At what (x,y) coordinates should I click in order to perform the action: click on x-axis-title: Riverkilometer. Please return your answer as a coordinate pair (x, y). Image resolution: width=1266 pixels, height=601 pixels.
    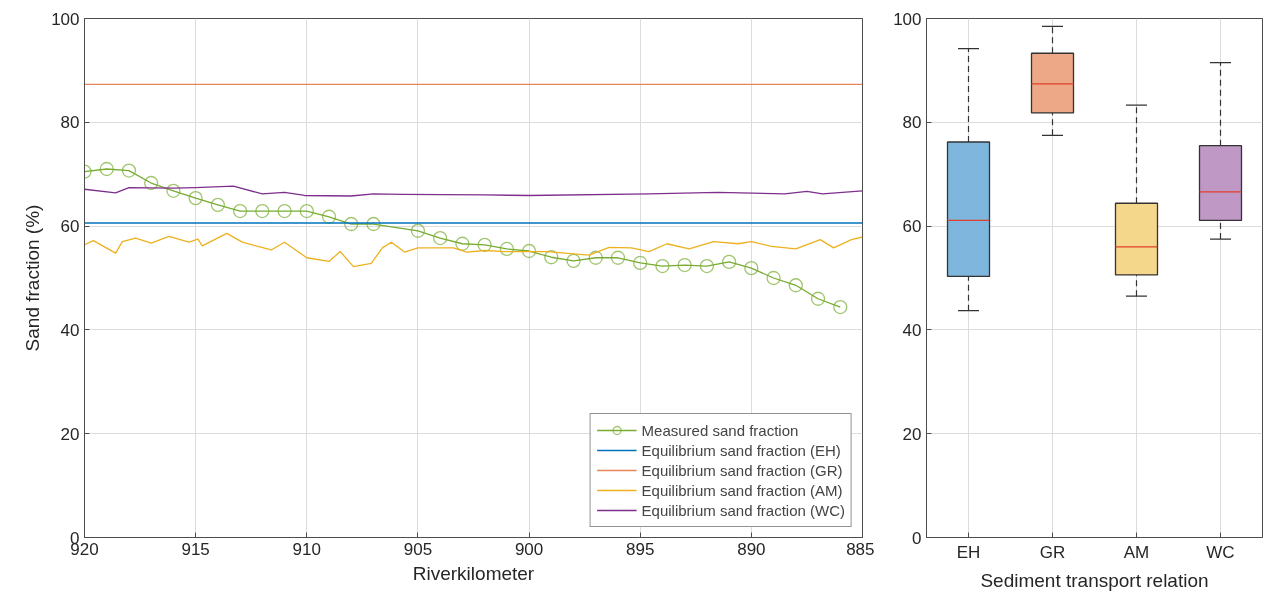
    Looking at the image, I should click on (473, 573).